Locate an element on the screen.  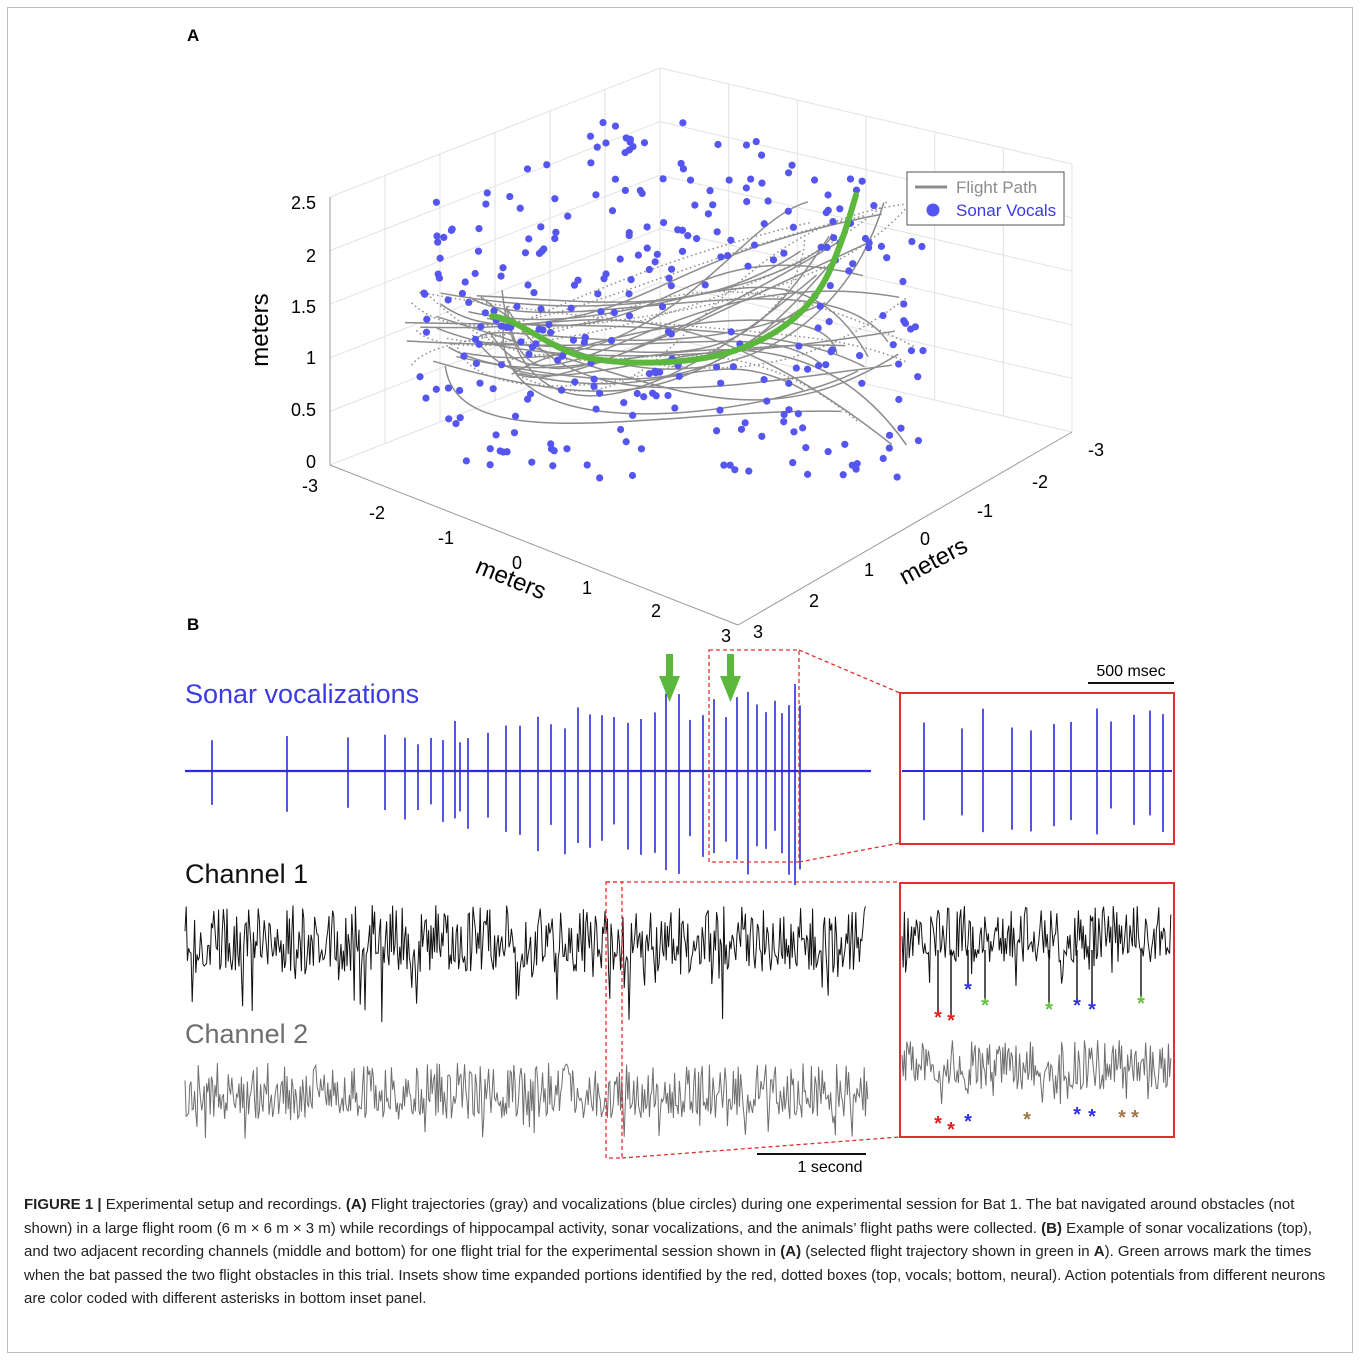
channel-1-inset-trace is located at coordinates (1036, 945).